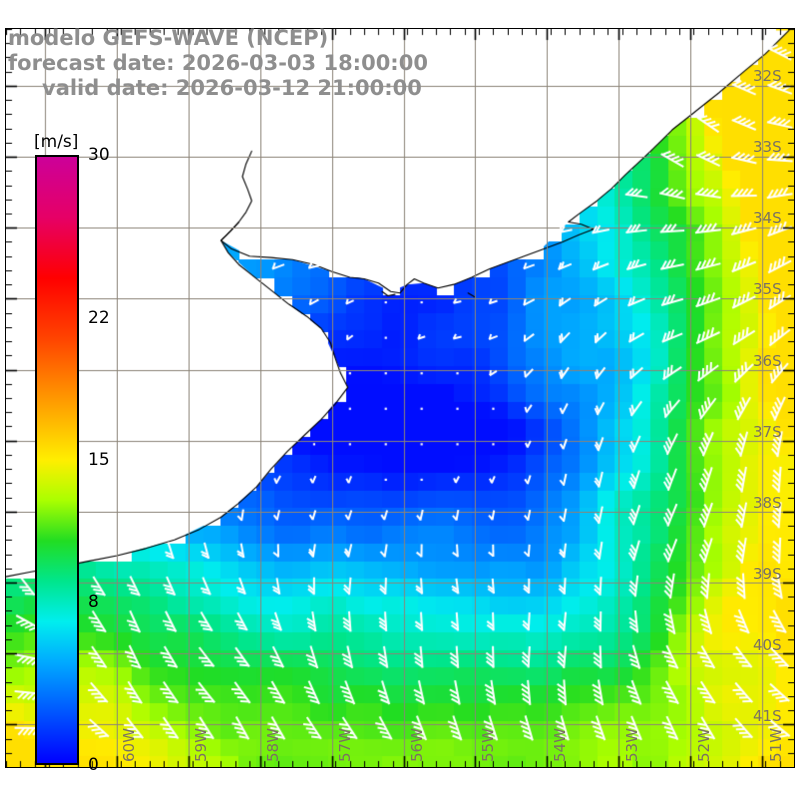  What do you see at coordinates (99, 155) in the screenshot?
I see `colorbar-tick-30: 30` at bounding box center [99, 155].